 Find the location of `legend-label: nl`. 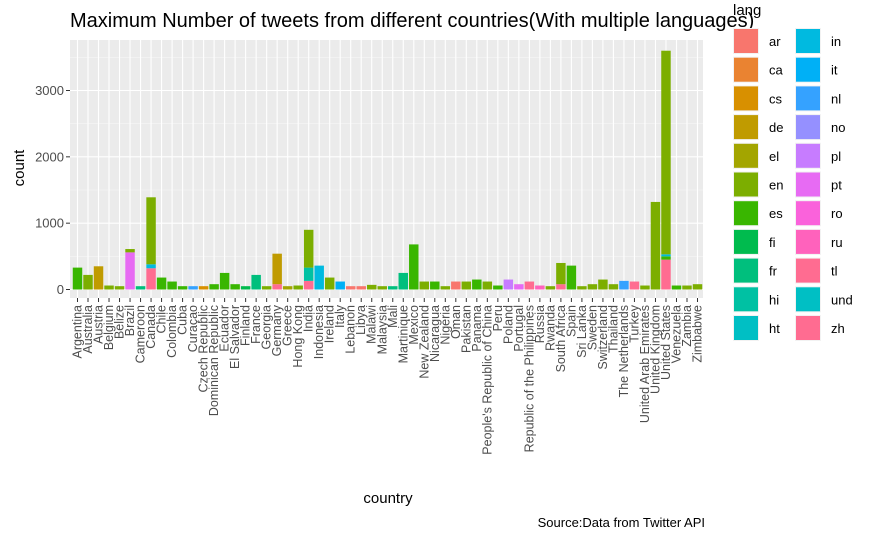

legend-label: nl is located at coordinates (836, 98).